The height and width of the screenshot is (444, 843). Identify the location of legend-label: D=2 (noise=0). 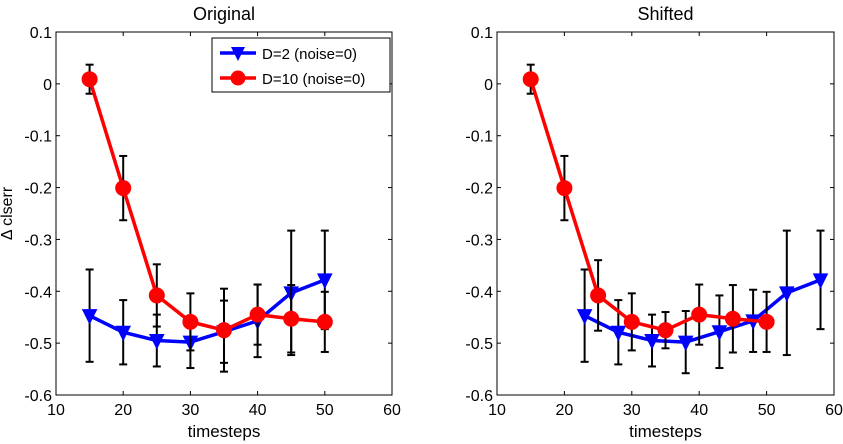
(309, 54).